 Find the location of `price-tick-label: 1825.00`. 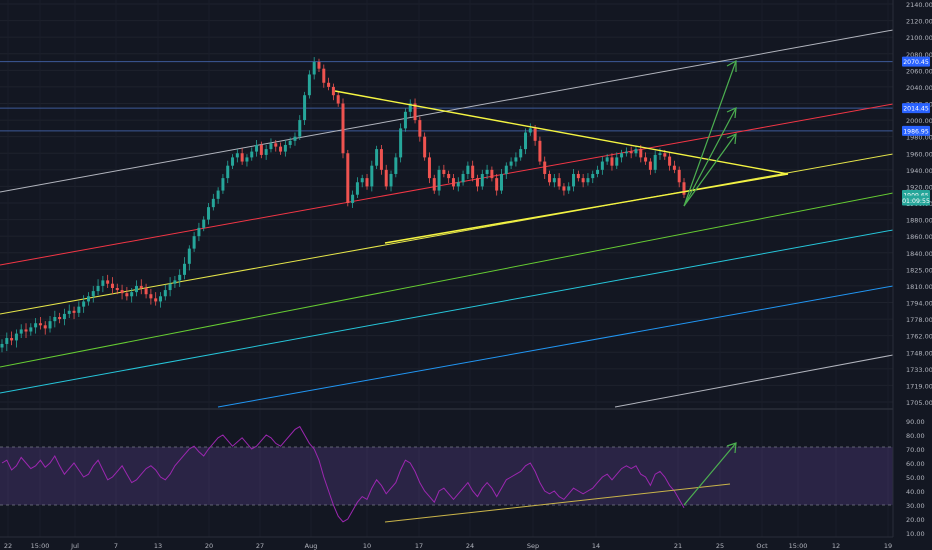

price-tick-label: 1825.00 is located at coordinates (919, 270).